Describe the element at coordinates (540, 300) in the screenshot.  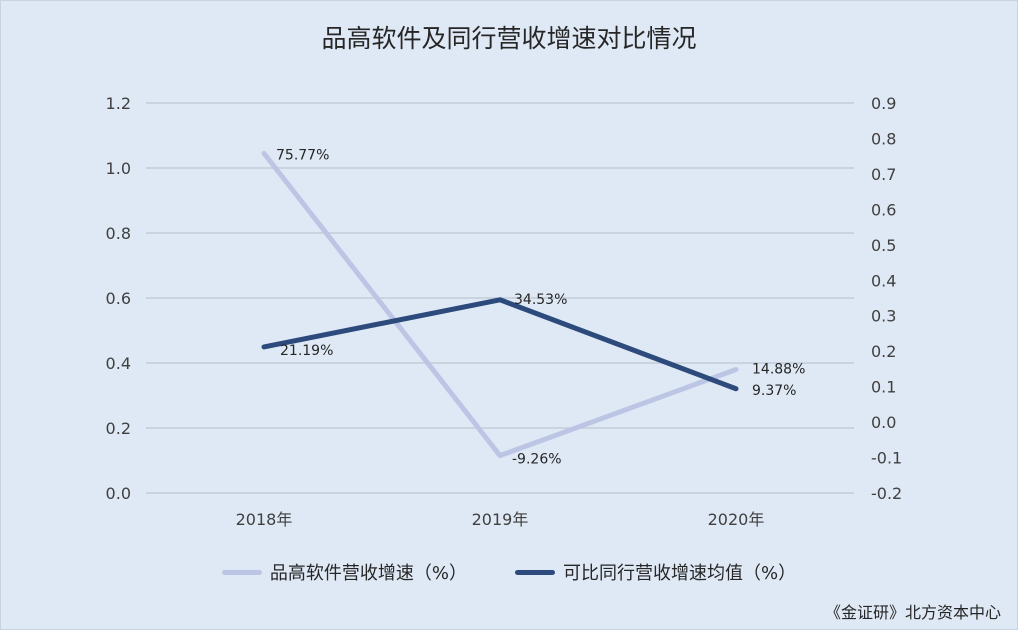
I see `data-label: 34.53%` at that location.